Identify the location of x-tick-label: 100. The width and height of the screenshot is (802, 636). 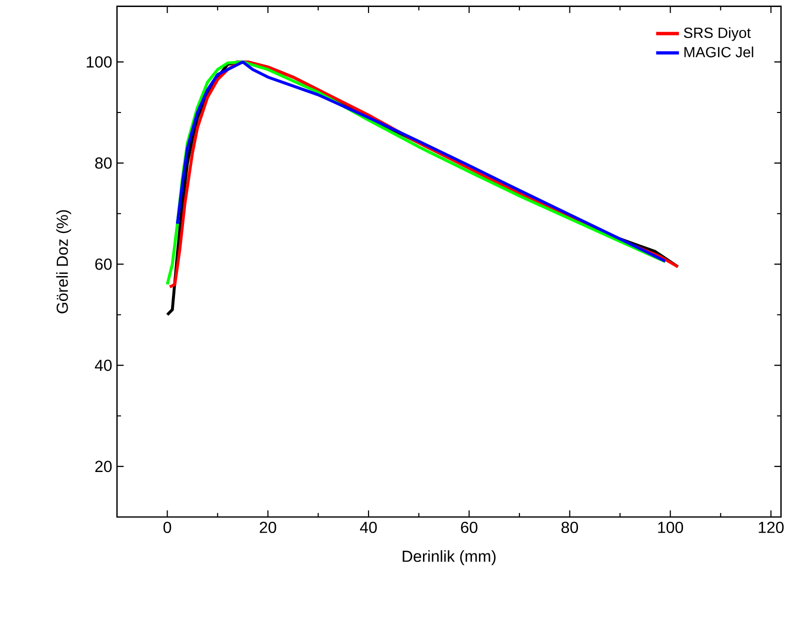
(671, 528).